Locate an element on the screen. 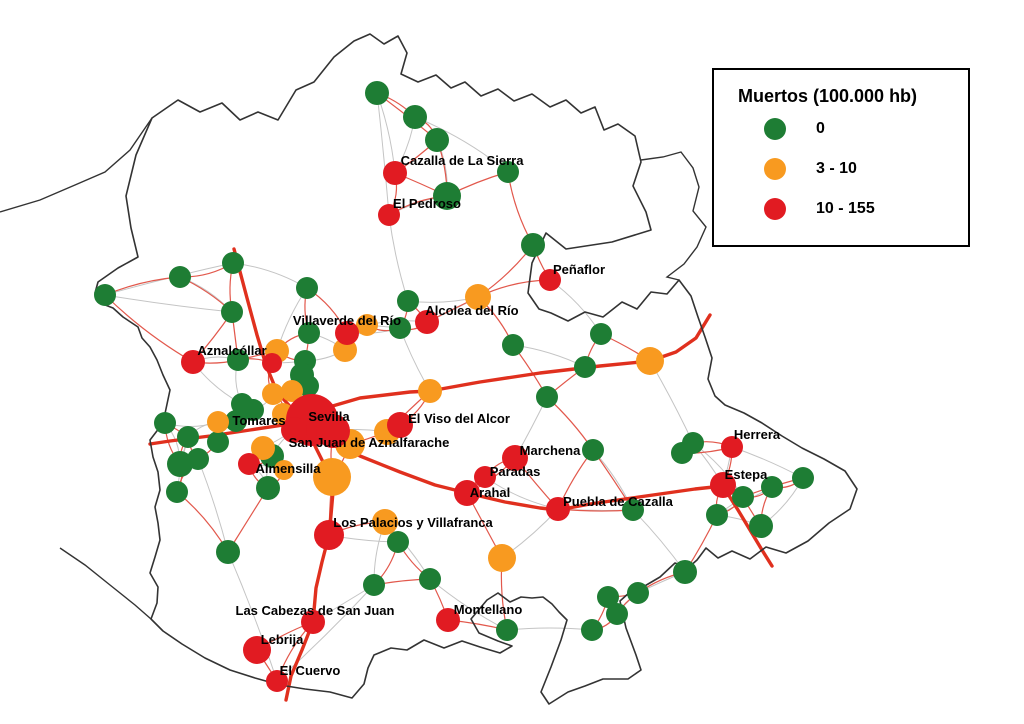 The width and height of the screenshot is (1024, 724). town-label: Marchena is located at coordinates (550, 450).